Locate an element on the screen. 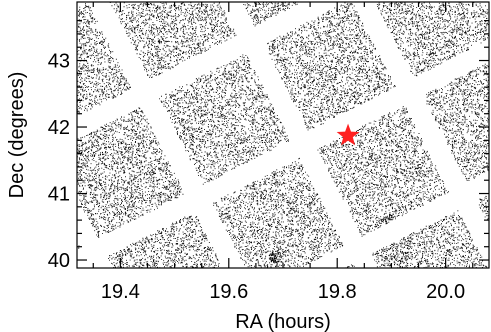 Image resolution: width=491 pixels, height=332 pixels. y-tick-label: 42 is located at coordinates (59, 128).